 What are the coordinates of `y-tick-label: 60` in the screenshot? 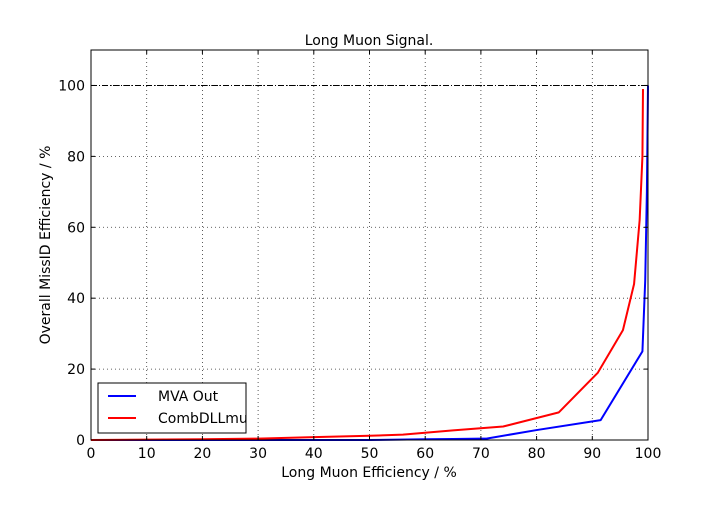 It's located at (76, 228).